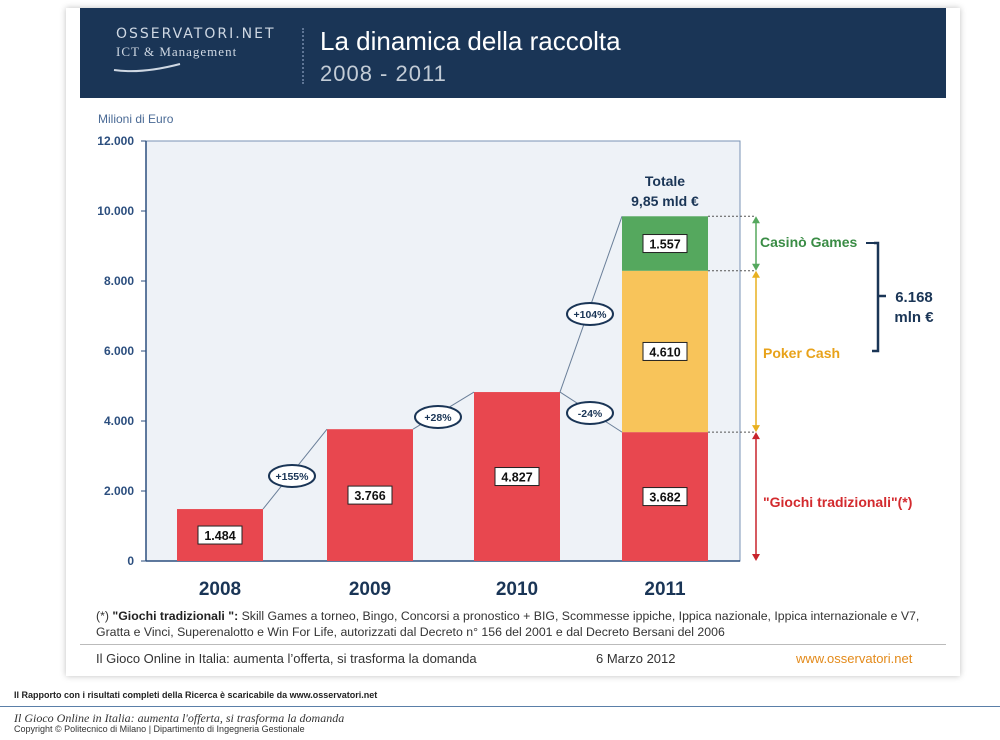 The image size is (1000, 740). What do you see at coordinates (147, 68) in the screenshot?
I see `logo-swoosh-icon` at bounding box center [147, 68].